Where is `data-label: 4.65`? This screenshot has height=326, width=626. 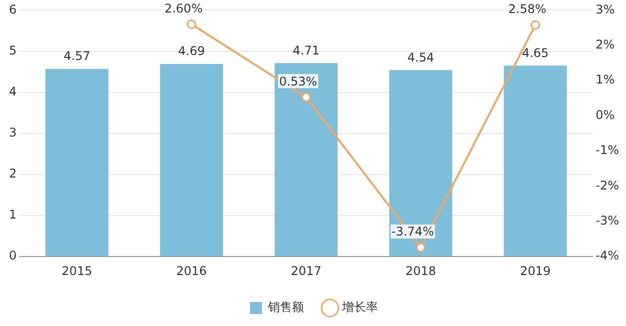 data-label: 4.65 is located at coordinates (535, 53).